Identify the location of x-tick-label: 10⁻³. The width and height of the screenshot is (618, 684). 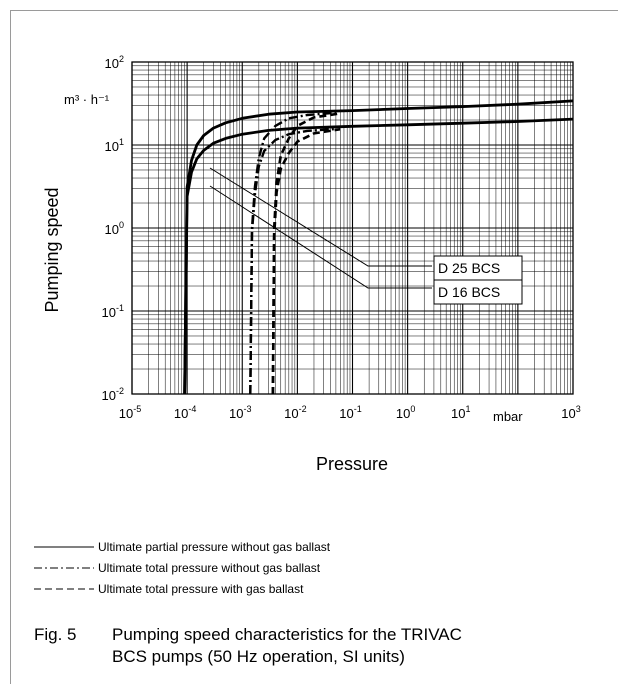
(240, 412).